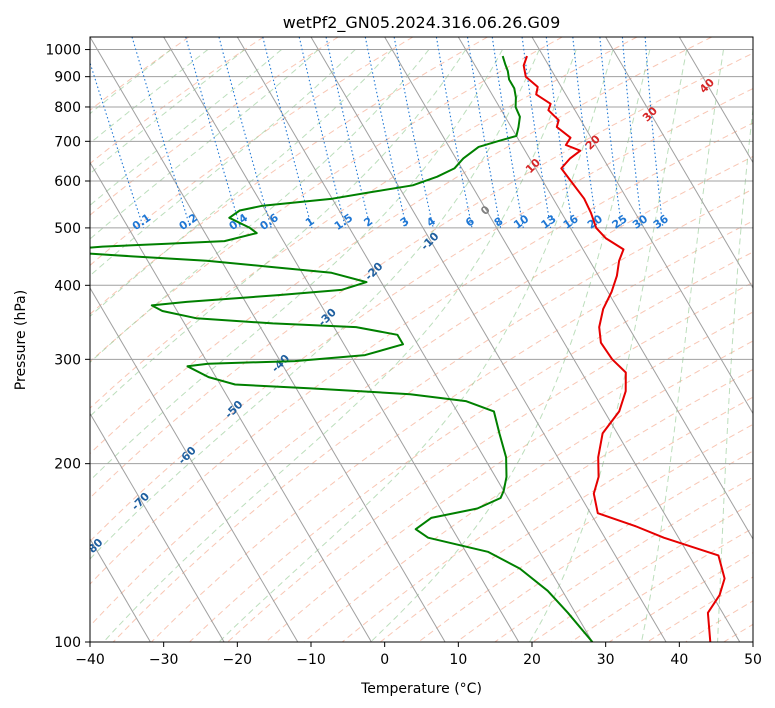 Image resolution: width=775 pixels, height=708 pixels. What do you see at coordinates (418, 655) in the screenshot?
I see `x-axis-ticks: −40 −30 −20 −10 0 10 20 30 40 50` at bounding box center [418, 655].